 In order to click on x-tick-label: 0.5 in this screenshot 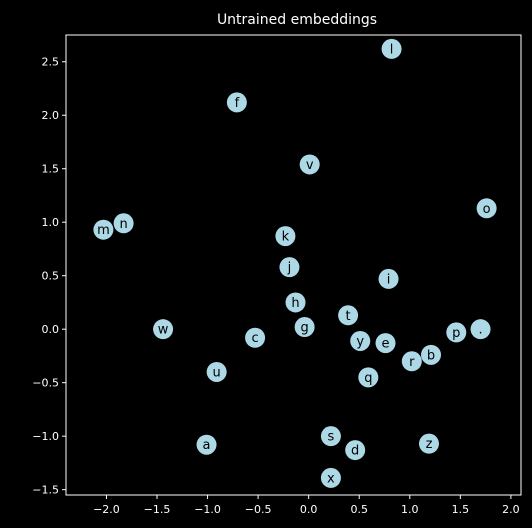, I will do `click(359, 509)`.